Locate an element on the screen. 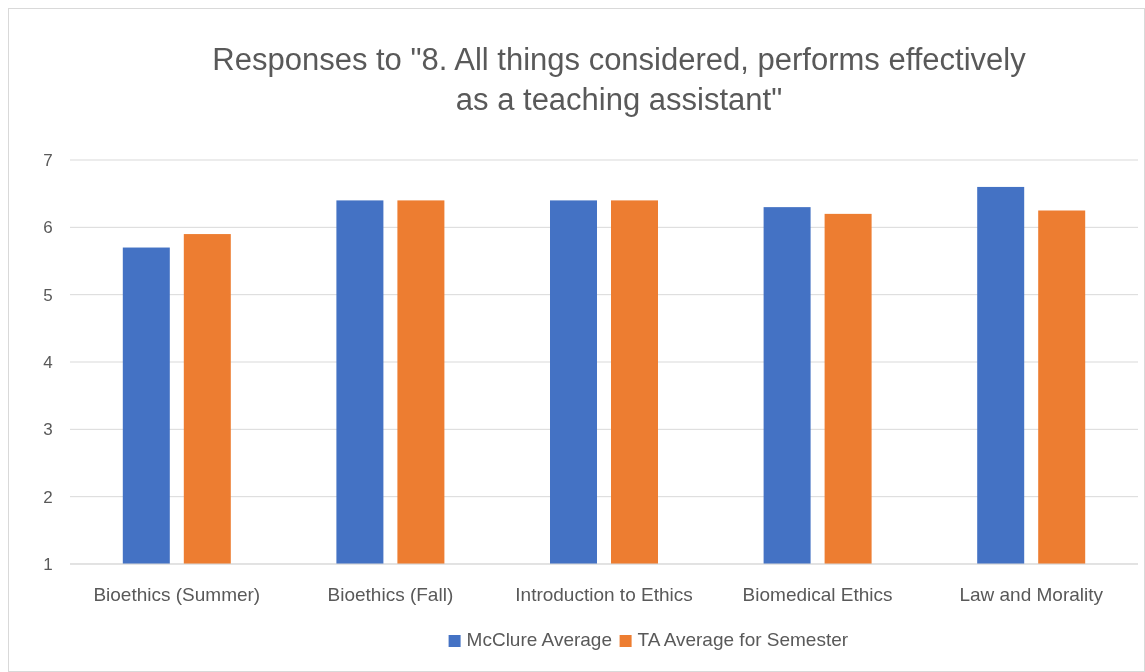 Image resolution: width=1145 pixels, height=672 pixels. legend-label: McClure Average is located at coordinates (539, 639).